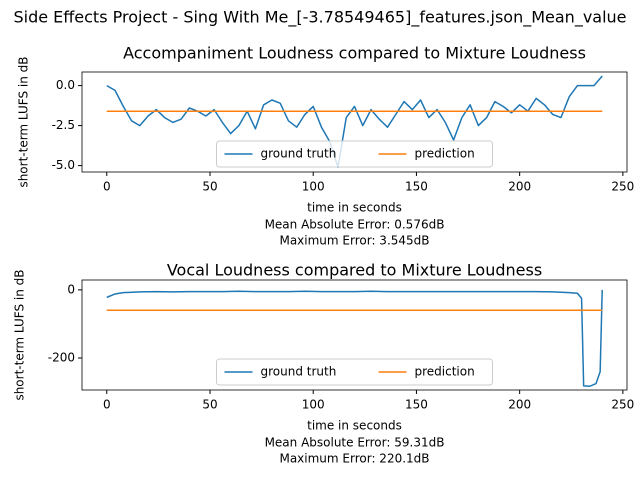  What do you see at coordinates (61, 357) in the screenshot?
I see `y-tick-label: -200` at bounding box center [61, 357].